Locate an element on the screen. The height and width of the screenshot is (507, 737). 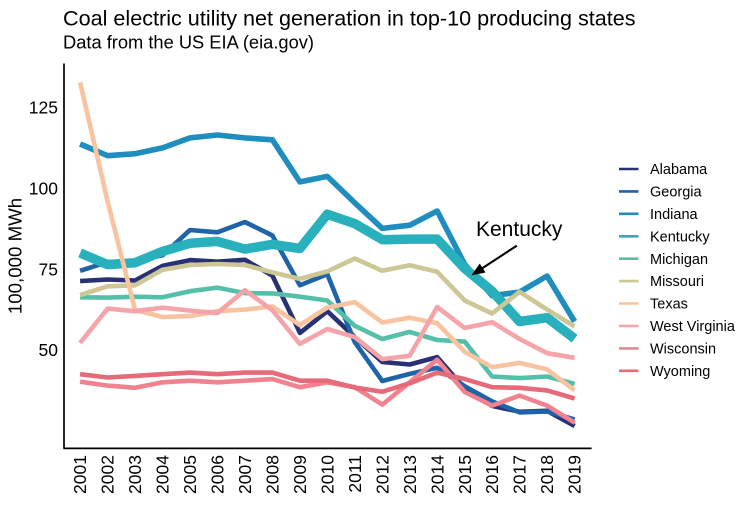
svg-text: 2018 is located at coordinates (547, 474).